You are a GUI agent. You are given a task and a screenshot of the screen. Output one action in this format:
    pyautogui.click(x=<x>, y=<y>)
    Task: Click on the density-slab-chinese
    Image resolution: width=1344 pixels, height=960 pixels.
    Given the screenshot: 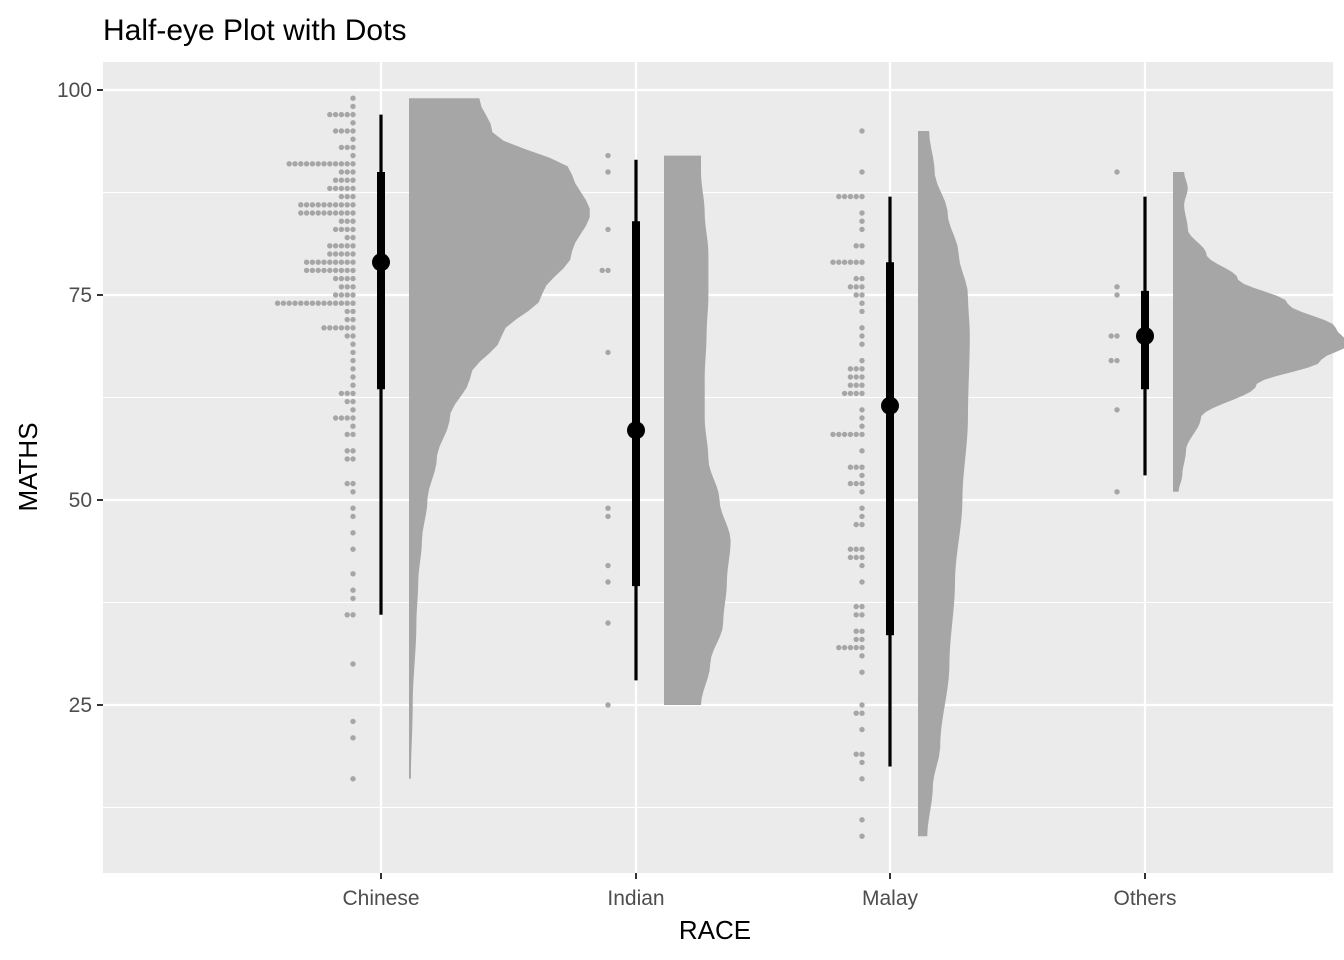 What is the action you would take?
    pyautogui.click(x=499, y=438)
    